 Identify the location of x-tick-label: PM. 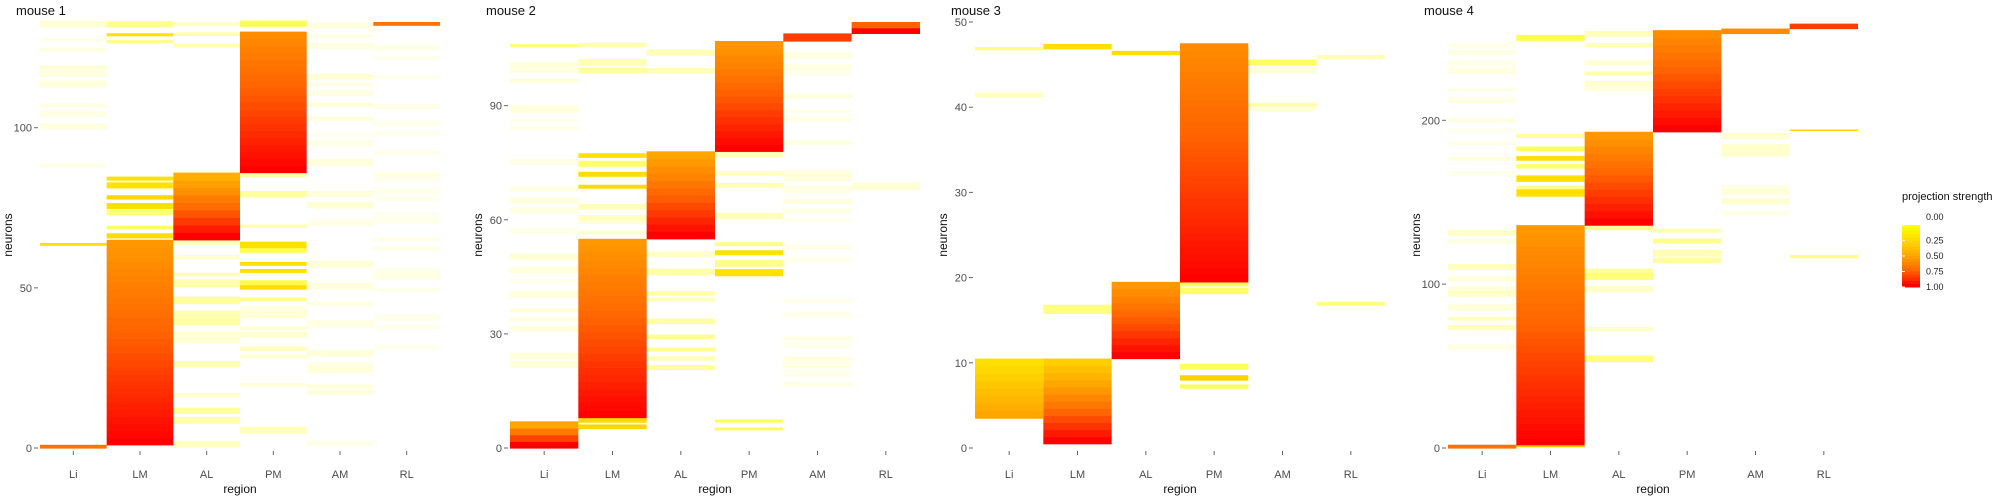
(749, 475).